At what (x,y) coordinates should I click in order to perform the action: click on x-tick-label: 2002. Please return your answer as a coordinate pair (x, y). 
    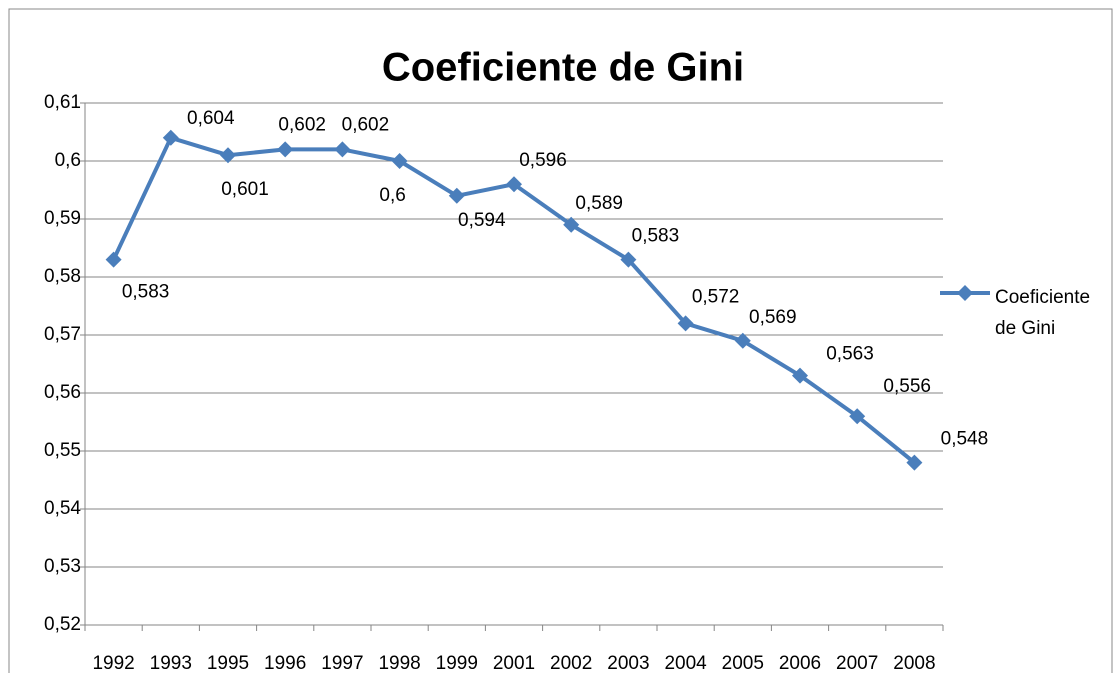
    Looking at the image, I should click on (571, 663).